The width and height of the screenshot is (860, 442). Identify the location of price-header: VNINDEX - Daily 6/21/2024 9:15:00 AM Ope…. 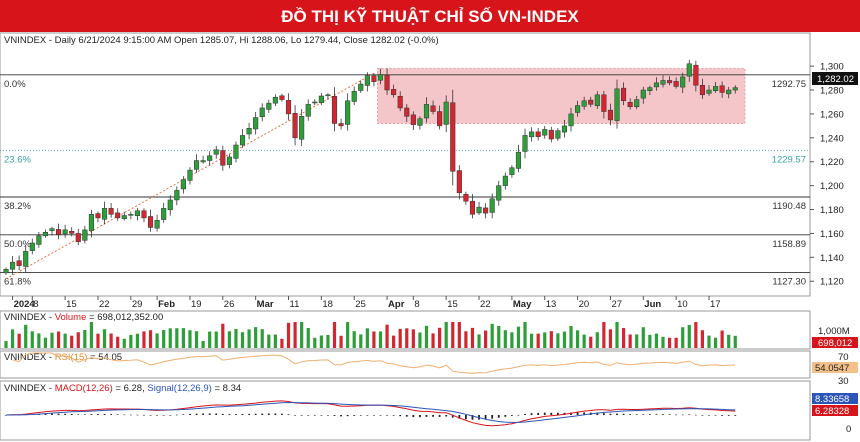
(221, 40).